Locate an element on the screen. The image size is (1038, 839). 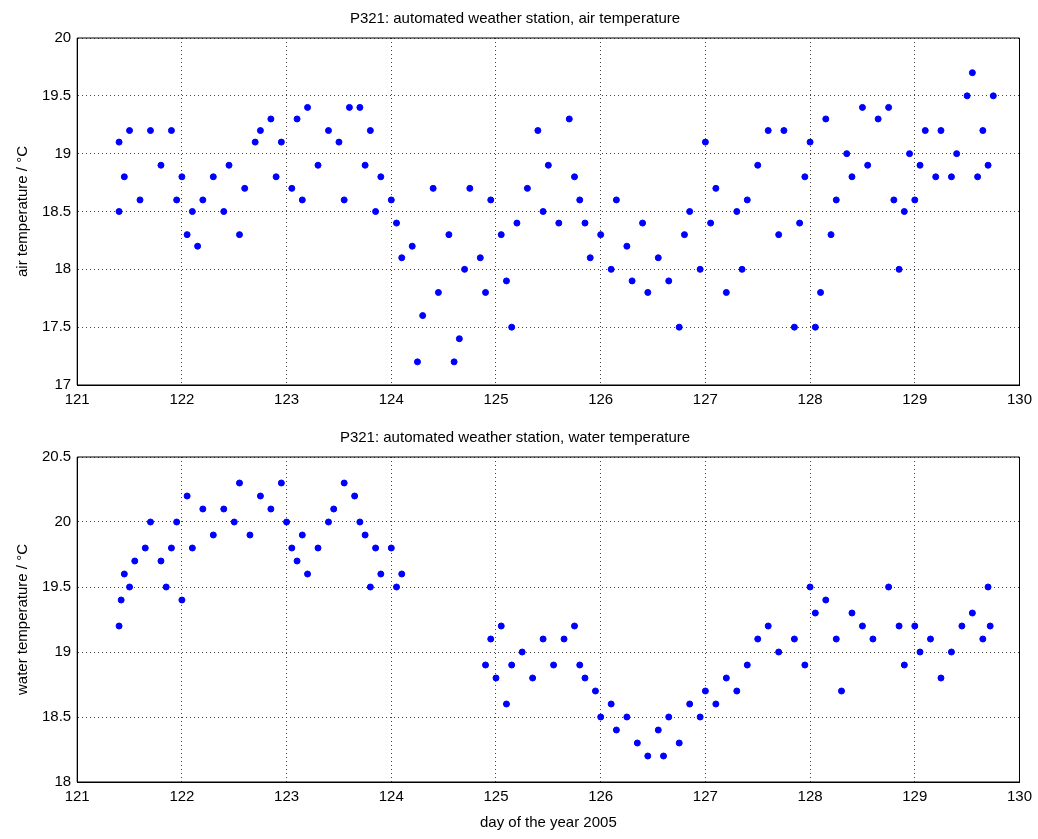
chart-title: P321: automated weather station, water temperature is located at coordinates (515, 437).